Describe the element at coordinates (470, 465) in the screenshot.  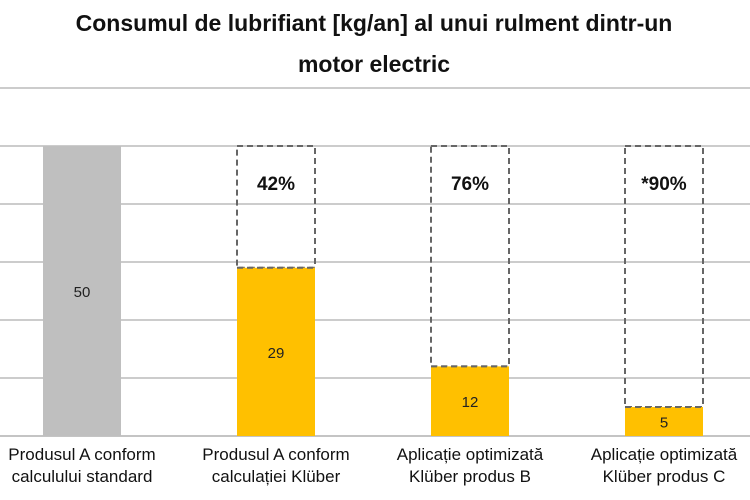
I see `category-label-3: Aplicație optimizată Klüber produs B` at that location.